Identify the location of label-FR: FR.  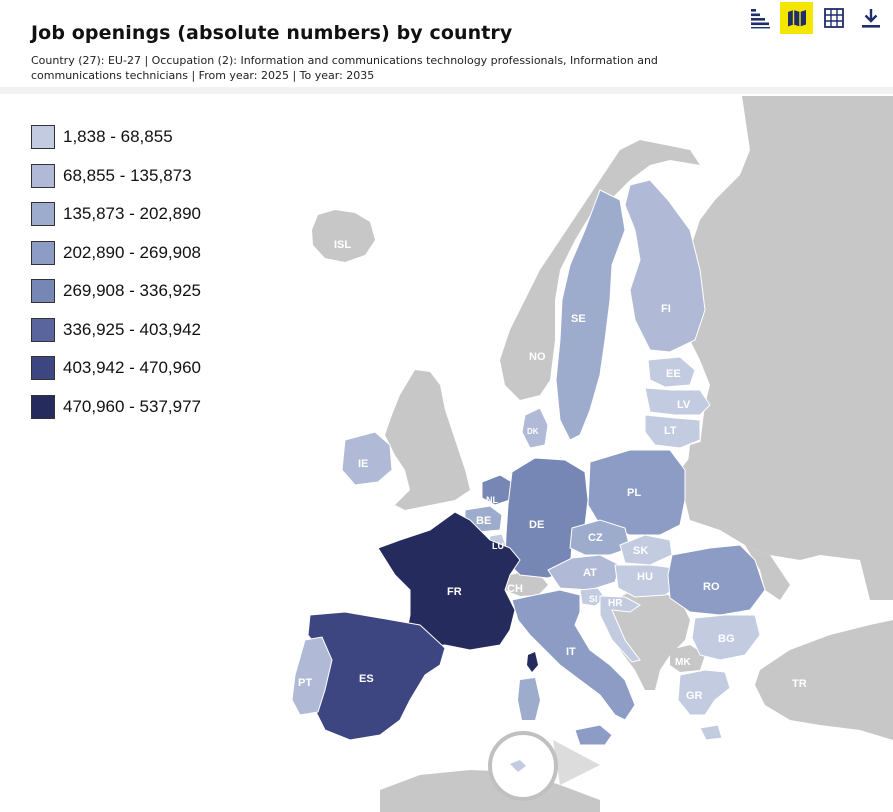
(454, 592).